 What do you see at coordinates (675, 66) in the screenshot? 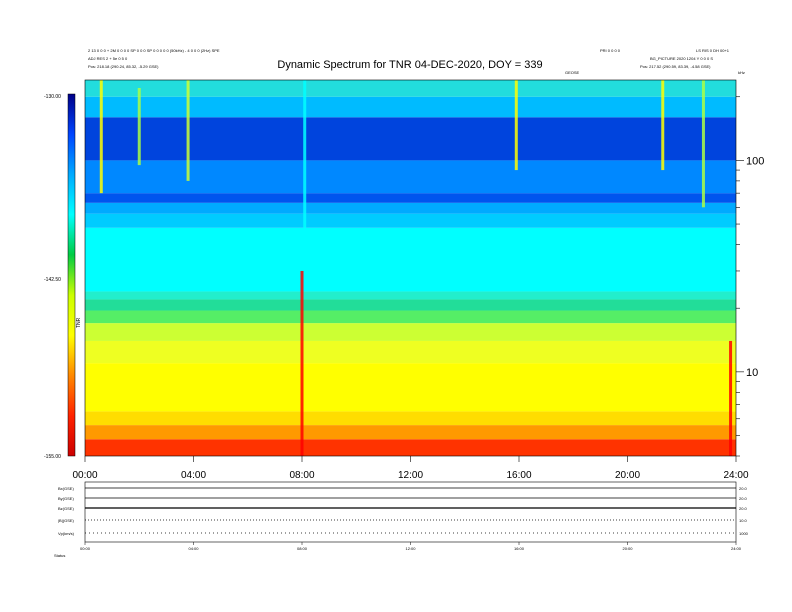
I see `header-right-line3: Pos: 217.52 (290.59, 83.39, -4.58 GSE)` at bounding box center [675, 66].